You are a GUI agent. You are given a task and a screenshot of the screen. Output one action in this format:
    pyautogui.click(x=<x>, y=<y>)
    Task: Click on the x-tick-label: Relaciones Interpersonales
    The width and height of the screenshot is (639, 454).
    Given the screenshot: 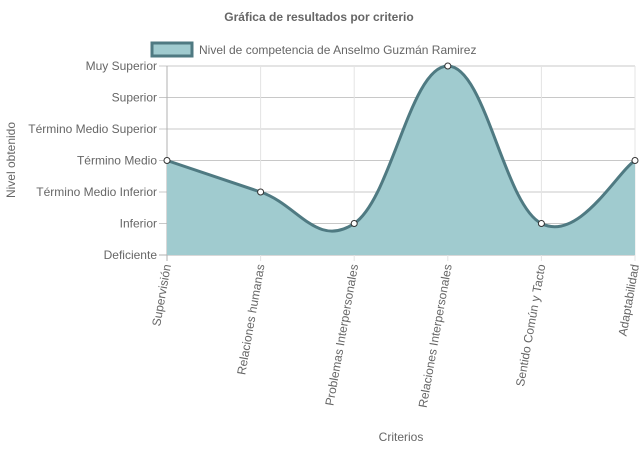 What is the action you would take?
    pyautogui.click(x=435, y=336)
    